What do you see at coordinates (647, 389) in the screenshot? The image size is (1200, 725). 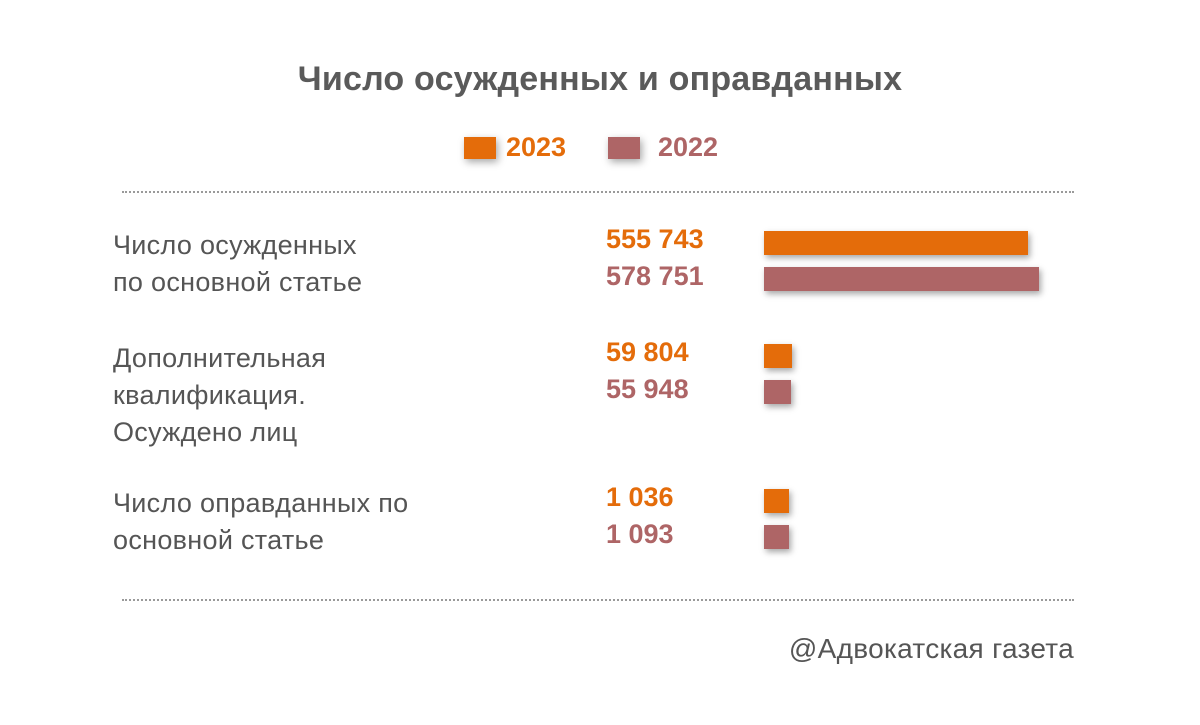 I see `data-label-2022: 55 948` at bounding box center [647, 389].